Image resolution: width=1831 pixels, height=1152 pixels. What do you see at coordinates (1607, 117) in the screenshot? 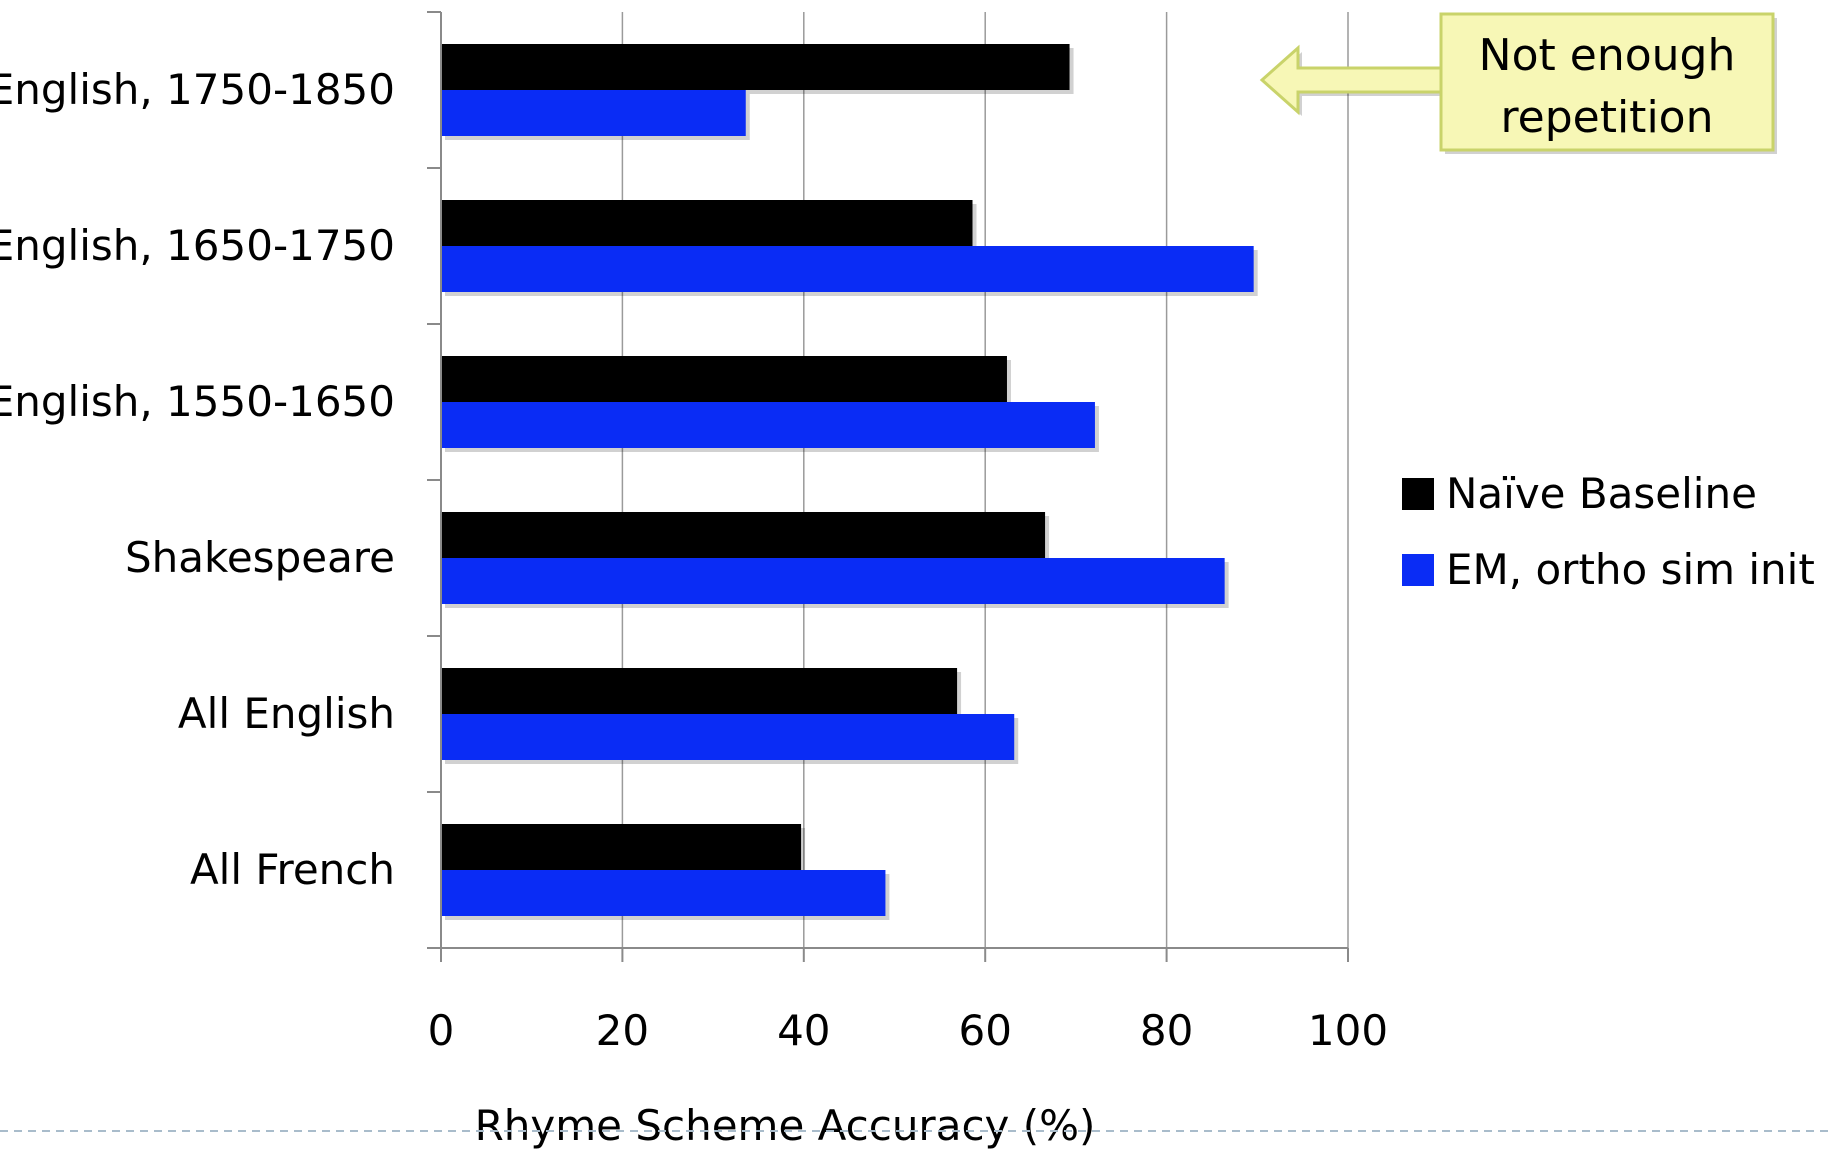
I see `callout-text: repetition` at bounding box center [1607, 117].